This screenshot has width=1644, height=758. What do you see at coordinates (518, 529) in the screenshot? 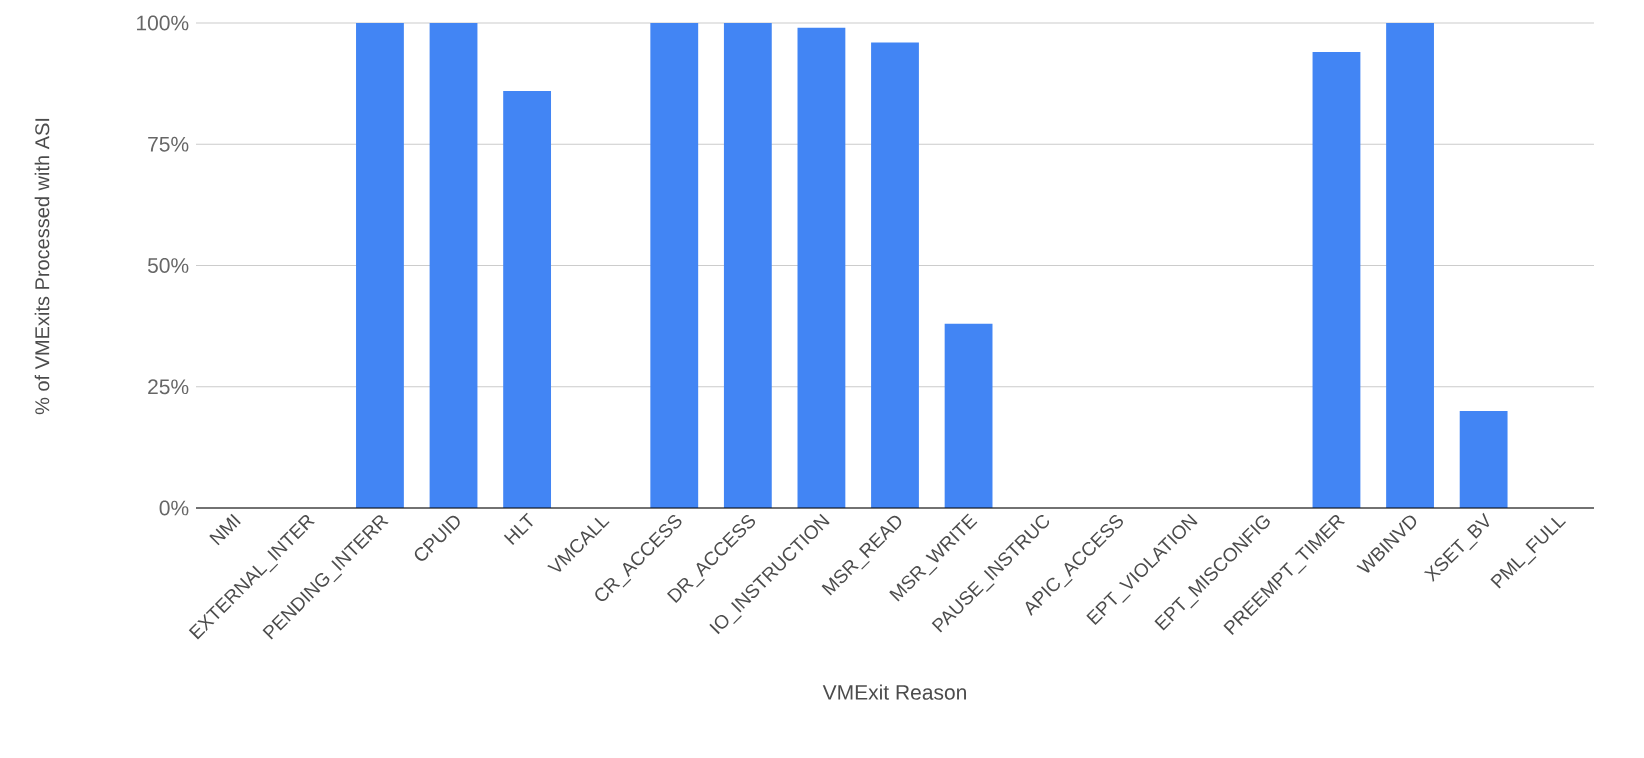
I see `x-tick-label: HLT` at bounding box center [518, 529].